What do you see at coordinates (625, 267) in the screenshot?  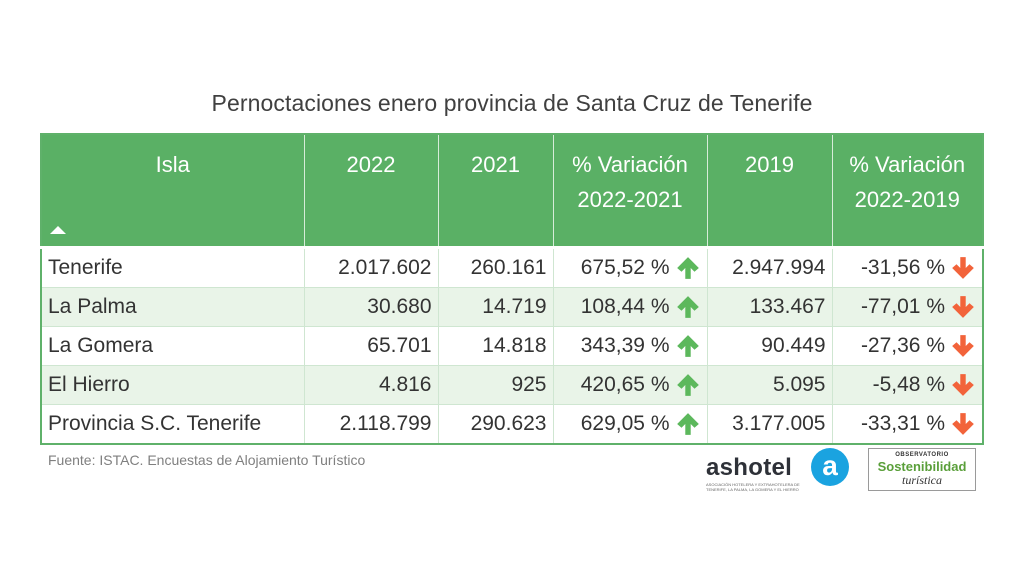 I see `cell-variacion-2022-2021-value: 675,52 %` at bounding box center [625, 267].